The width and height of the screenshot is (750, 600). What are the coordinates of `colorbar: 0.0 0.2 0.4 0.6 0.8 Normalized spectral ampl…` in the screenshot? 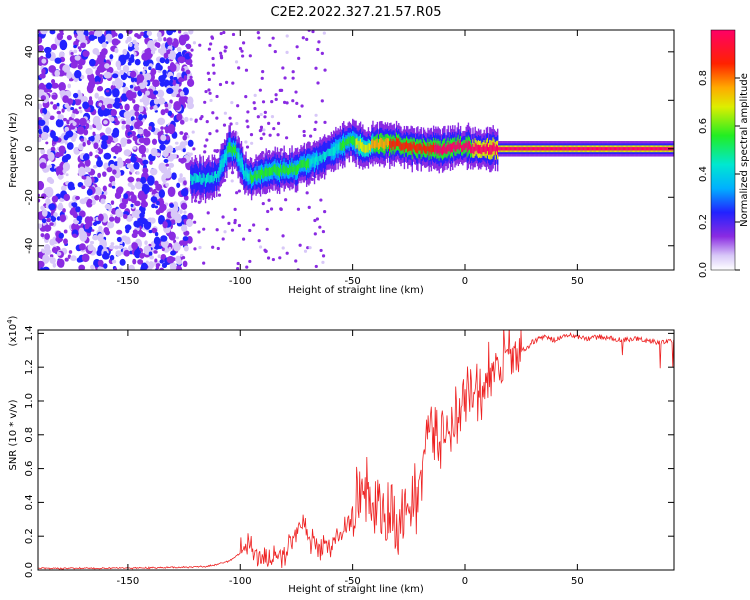 It's located at (724, 153).